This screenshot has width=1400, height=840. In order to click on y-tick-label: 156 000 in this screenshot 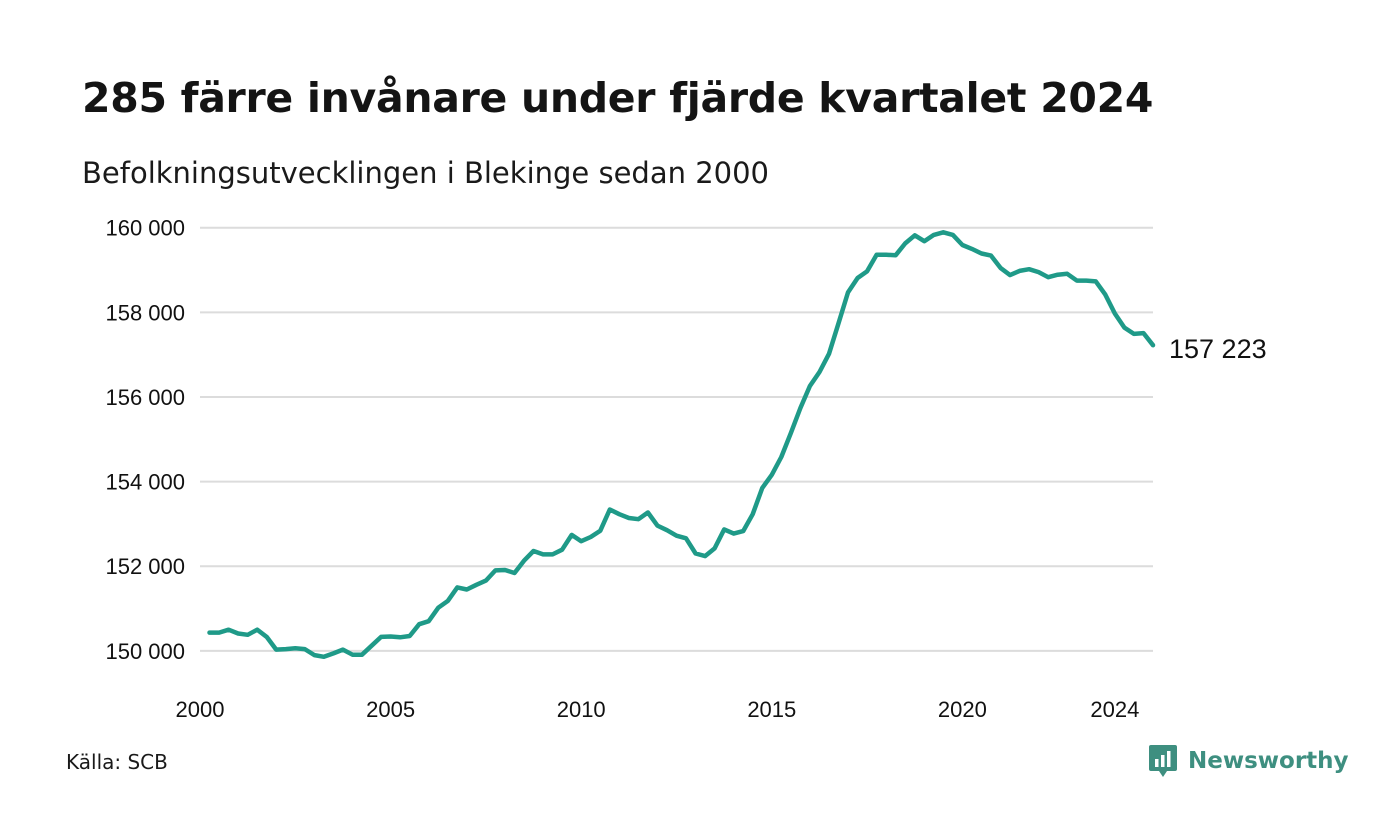, I will do `click(145, 397)`.